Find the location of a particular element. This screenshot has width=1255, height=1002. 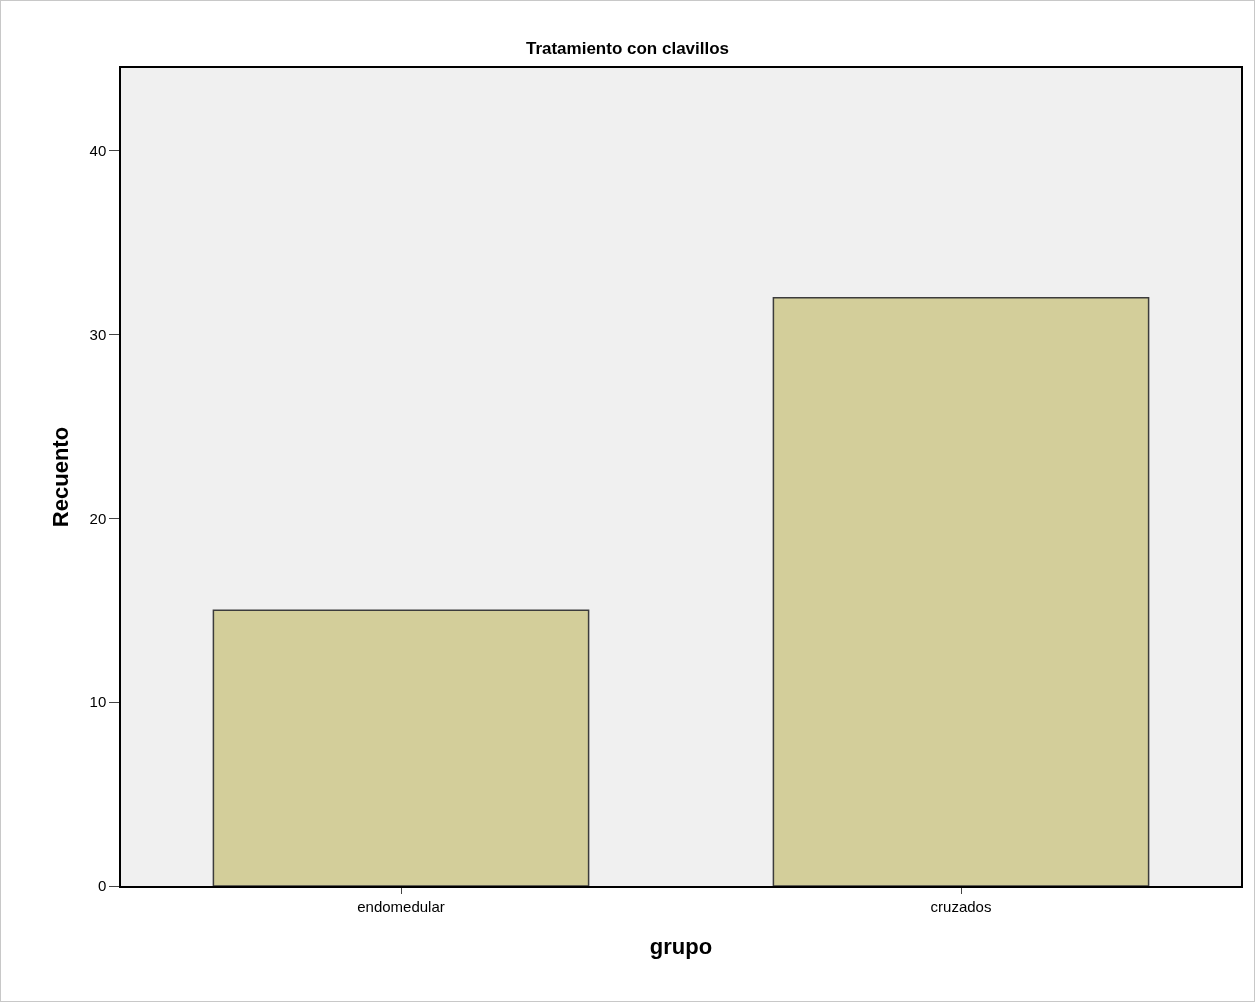

x-tick-label: cruzados is located at coordinates (961, 906).